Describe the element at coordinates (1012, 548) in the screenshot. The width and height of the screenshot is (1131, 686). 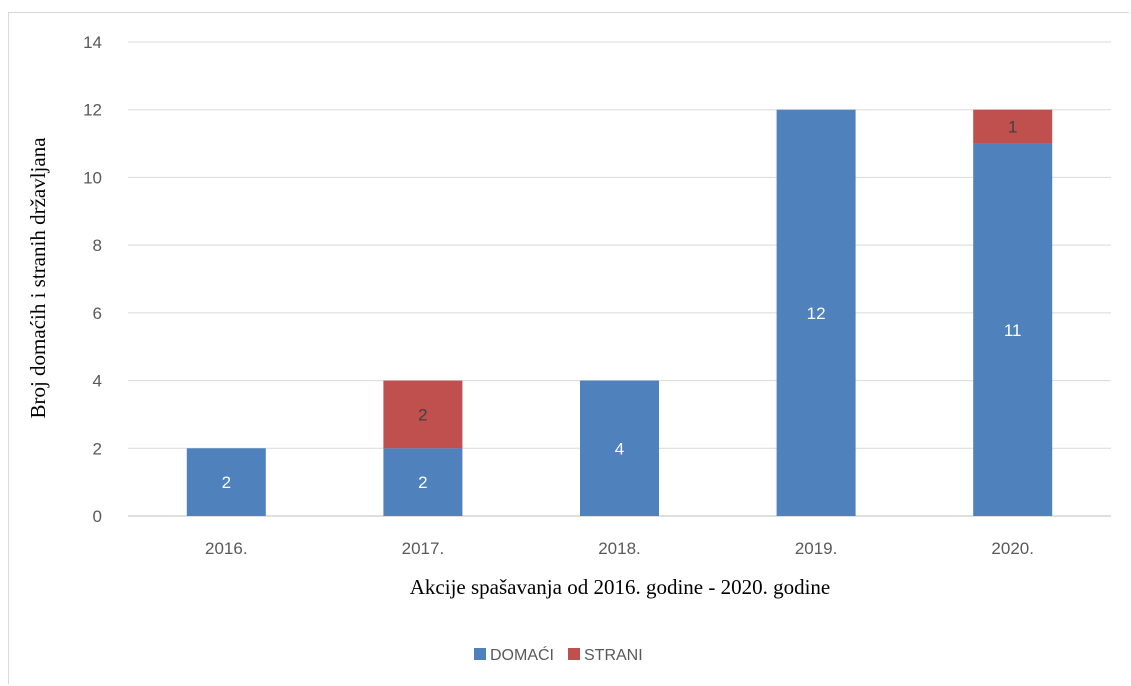
I see `x-tick-label: 2020.` at that location.